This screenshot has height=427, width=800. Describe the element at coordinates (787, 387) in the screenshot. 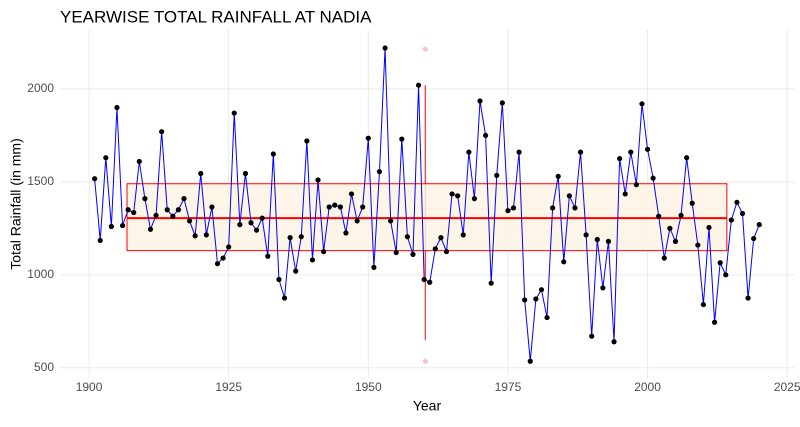

I see `x-tick-label: 2025` at that location.